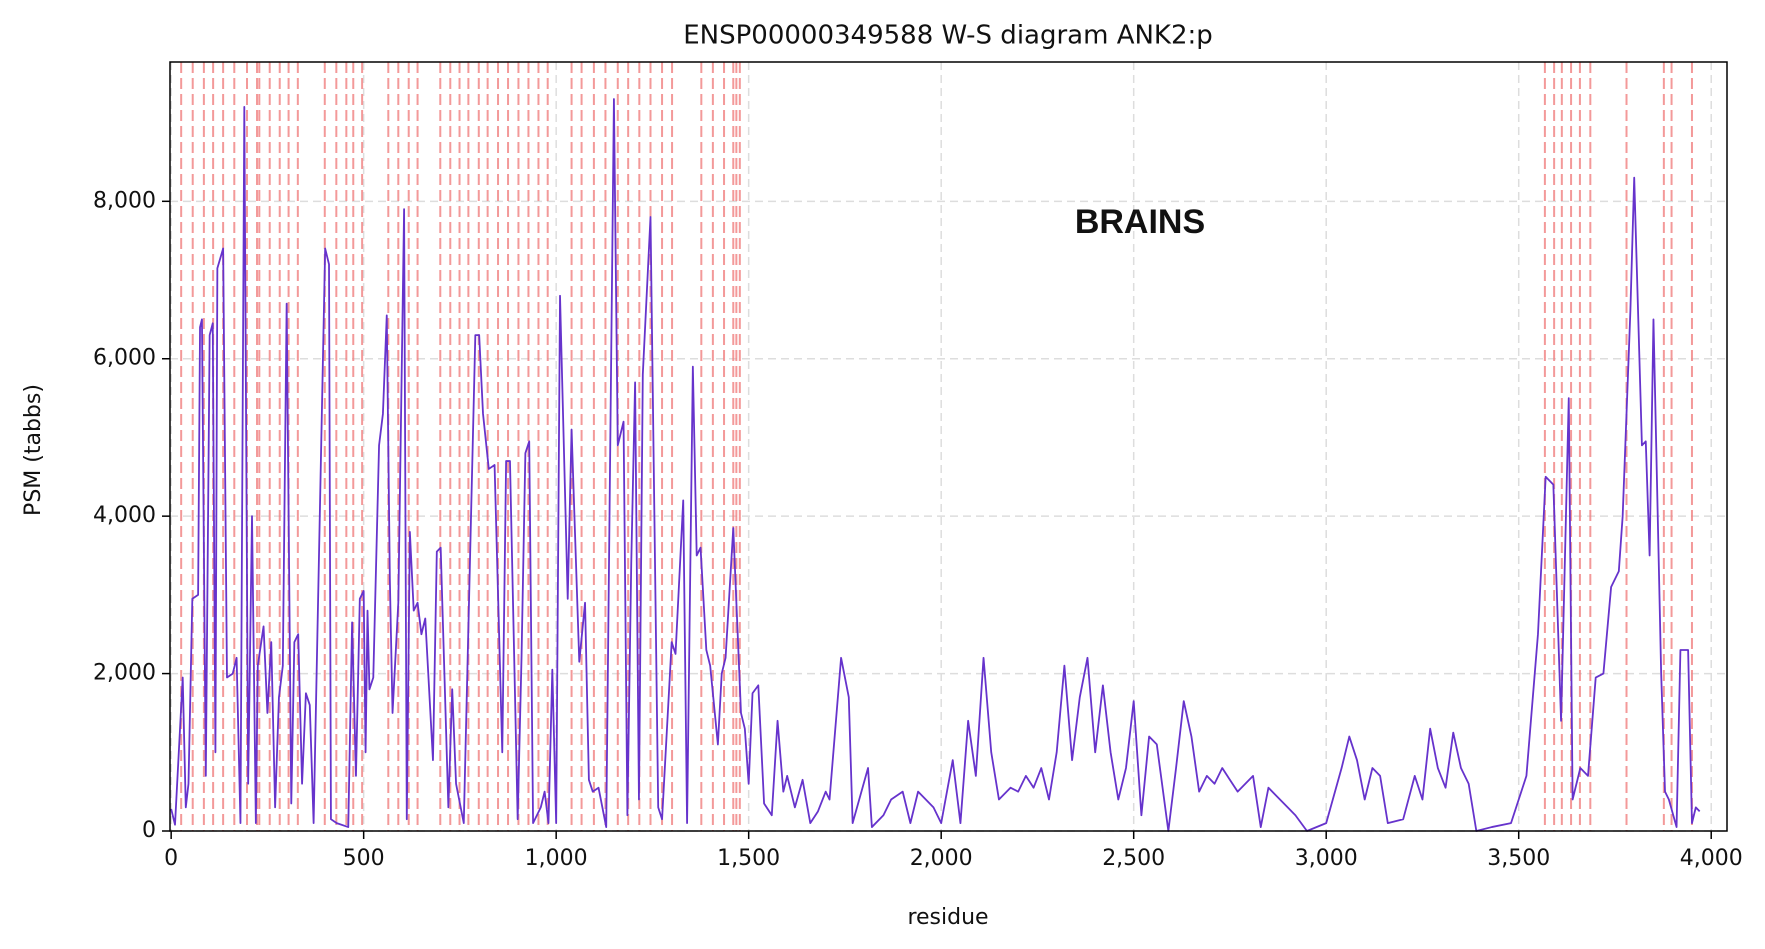  I want to click on x-tick-label: 0, so click(171, 858).